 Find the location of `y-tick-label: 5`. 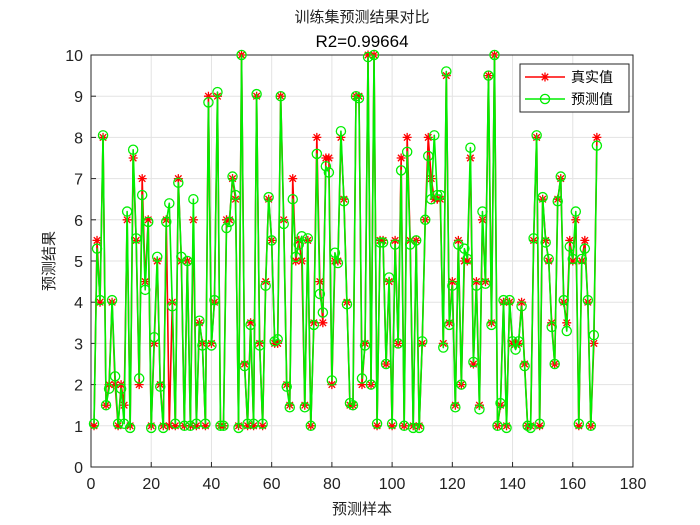

y-tick-label: 5 is located at coordinates (78, 262).